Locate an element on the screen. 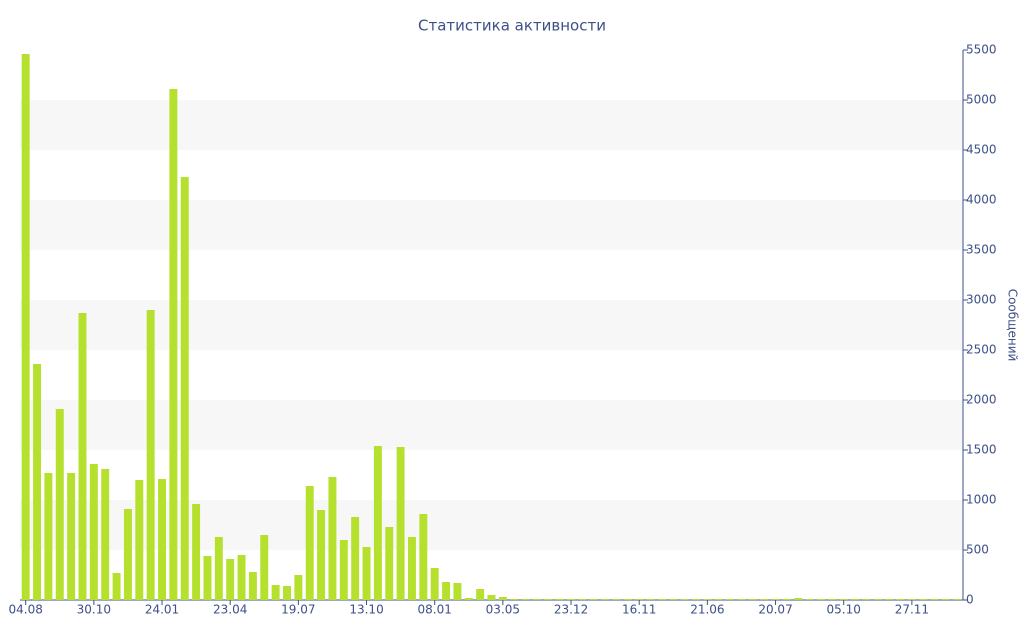 The width and height of the screenshot is (1024, 640). x-tick-label: 21.06 is located at coordinates (707, 610).